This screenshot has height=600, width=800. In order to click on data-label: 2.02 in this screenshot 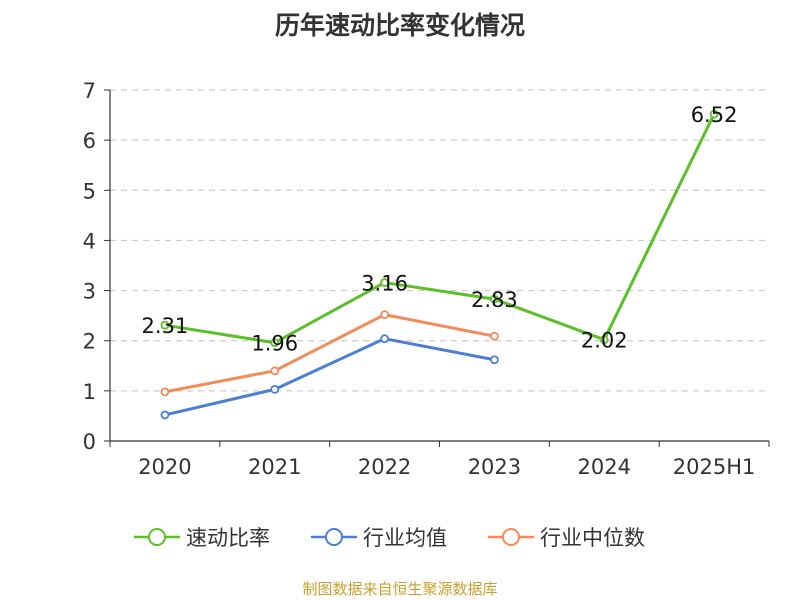, I will do `click(604, 341)`.